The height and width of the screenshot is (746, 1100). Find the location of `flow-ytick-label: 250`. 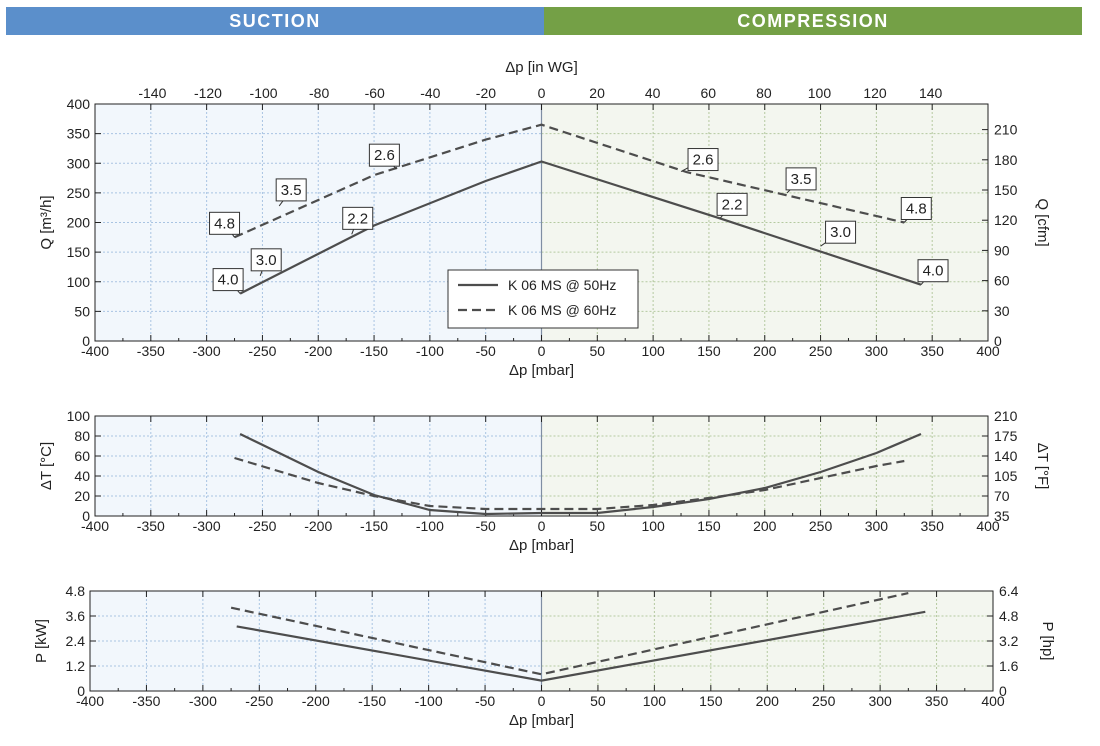

flow-ytick-label: 250 is located at coordinates (79, 193).